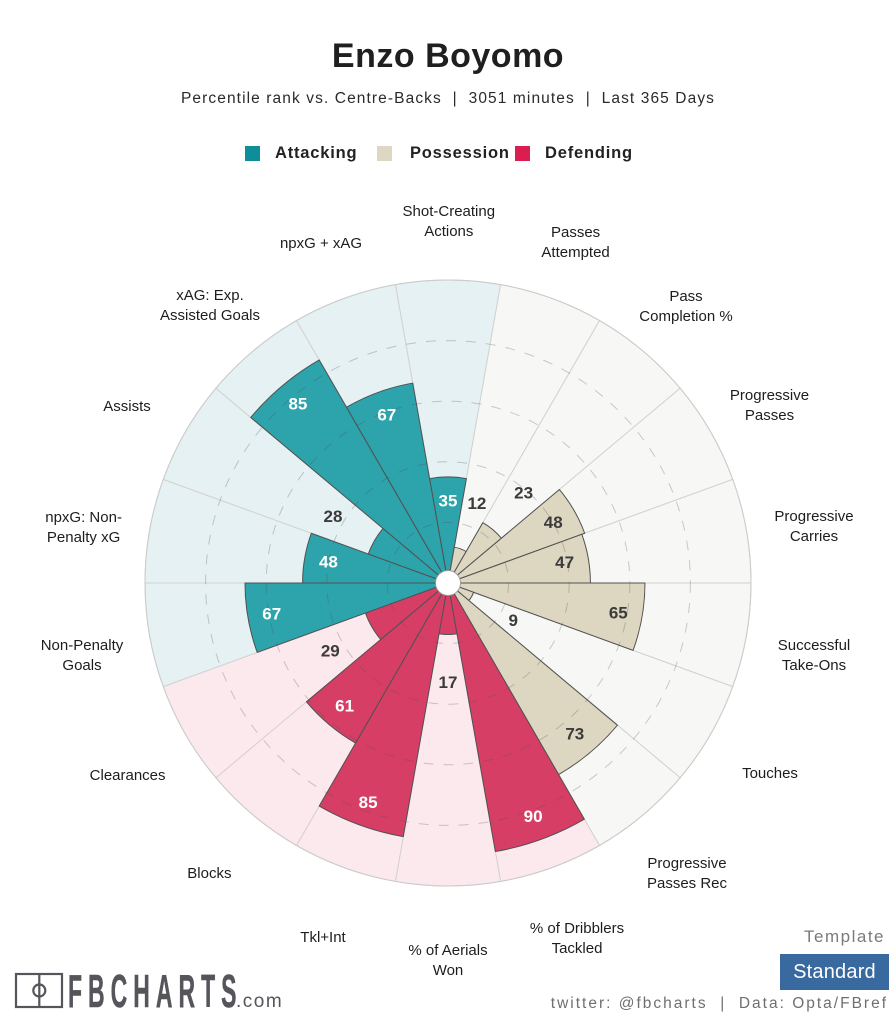 The width and height of the screenshot is (896, 1024). I want to click on svg-text: 17, so click(448, 682).